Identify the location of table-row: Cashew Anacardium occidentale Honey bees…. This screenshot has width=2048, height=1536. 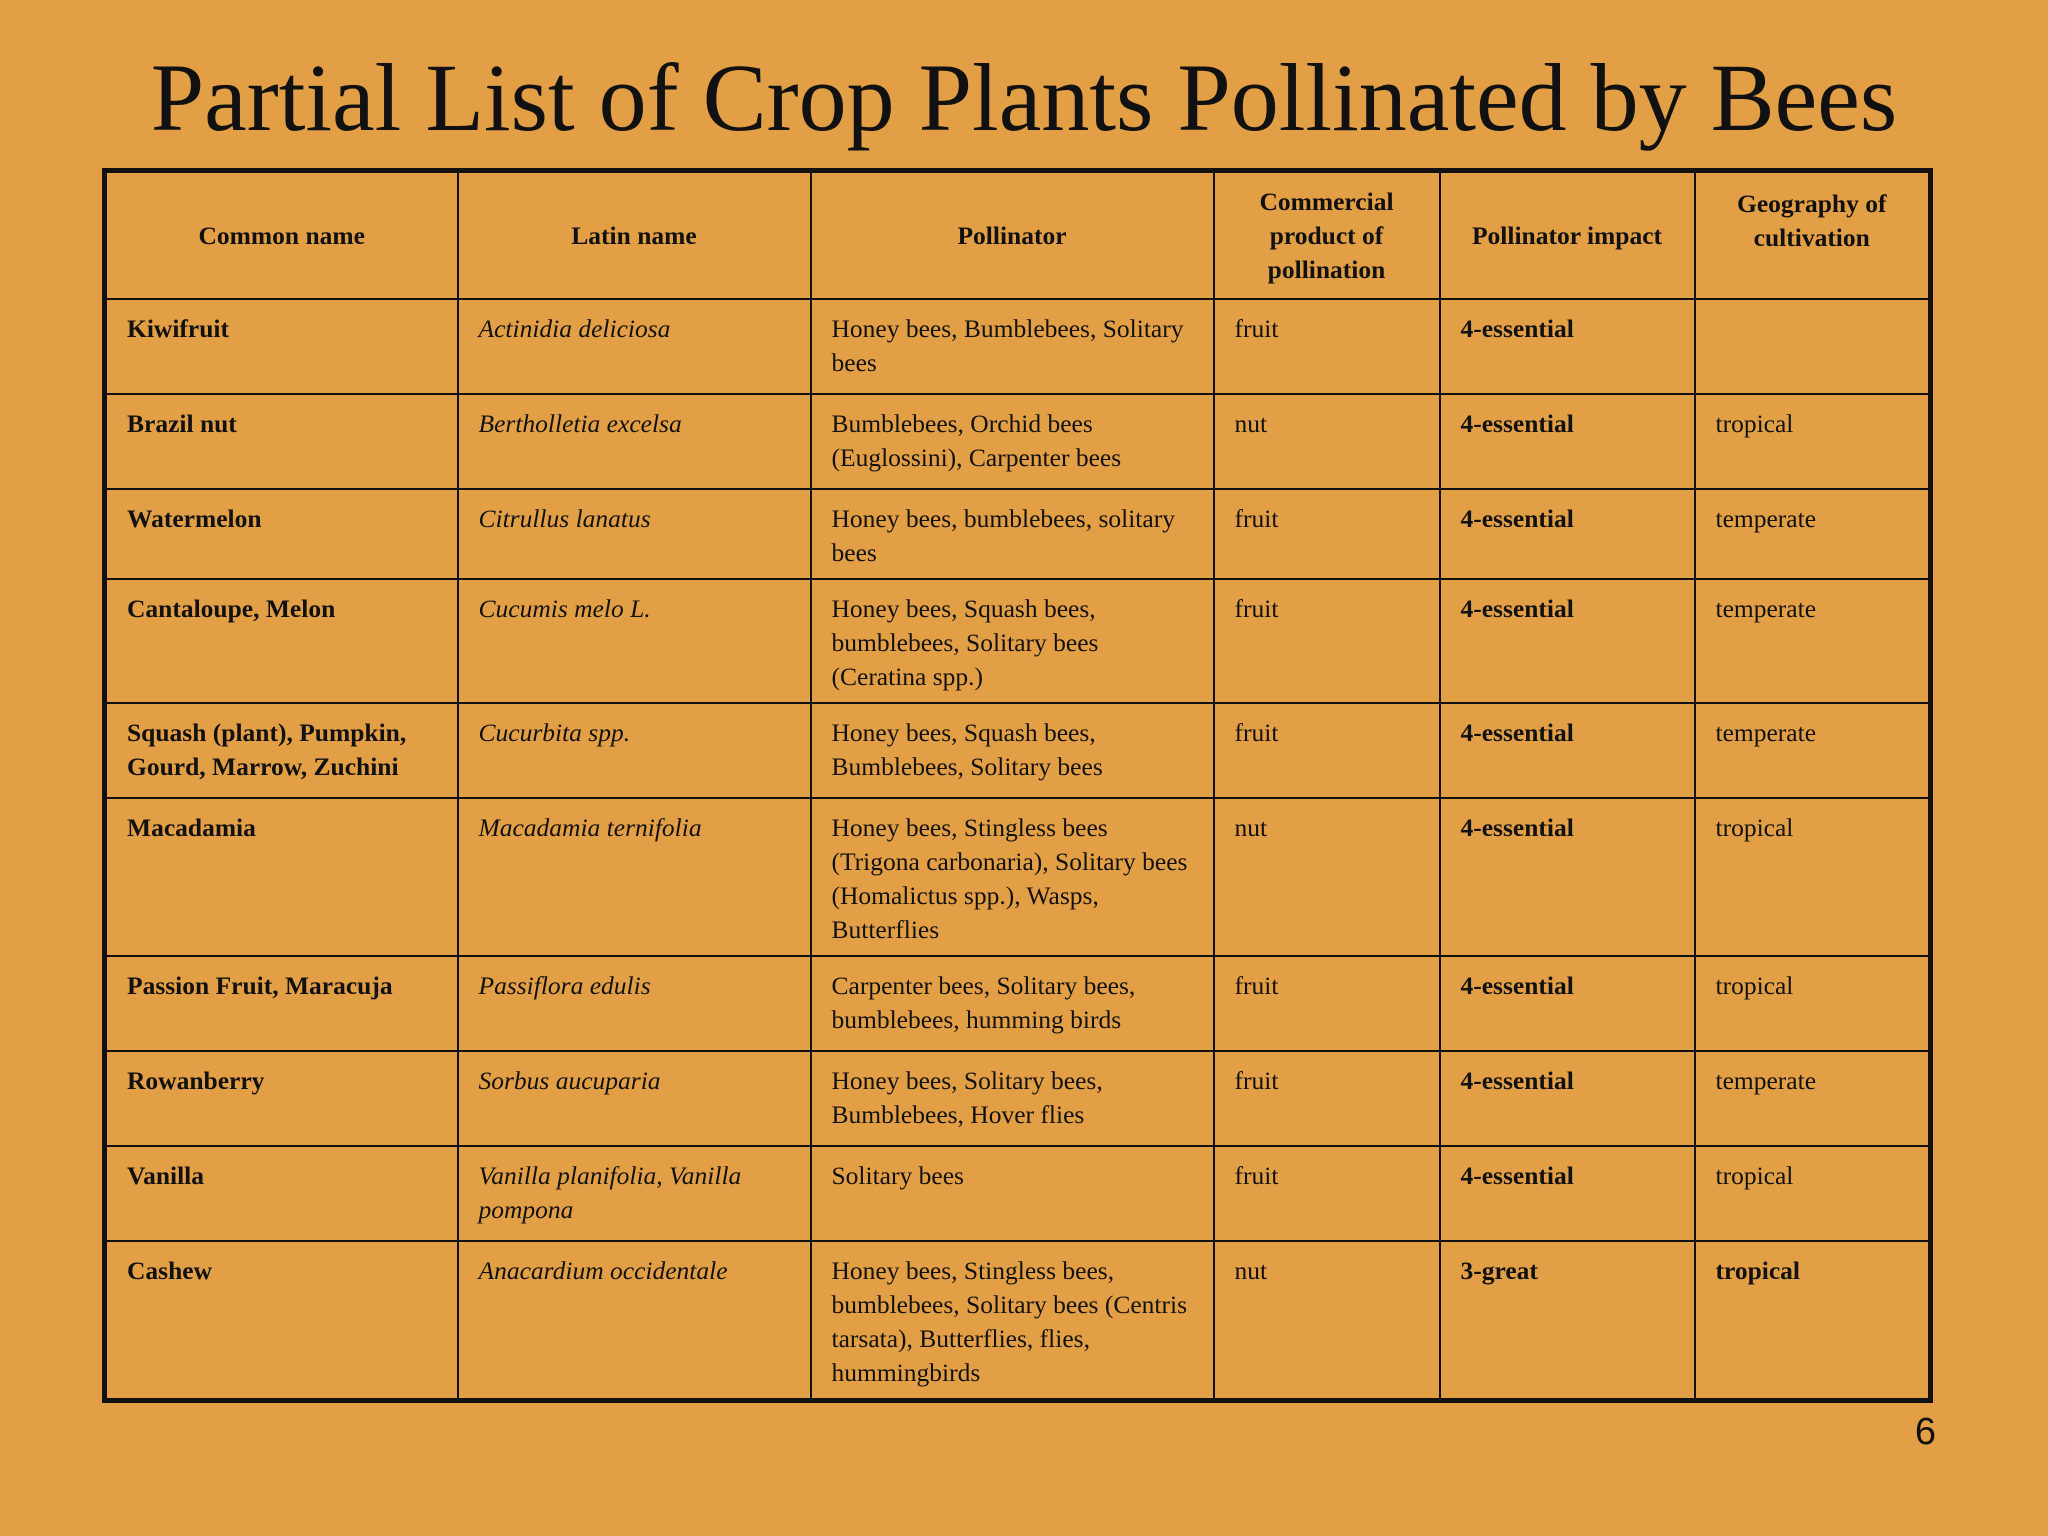
(1017, 1321).